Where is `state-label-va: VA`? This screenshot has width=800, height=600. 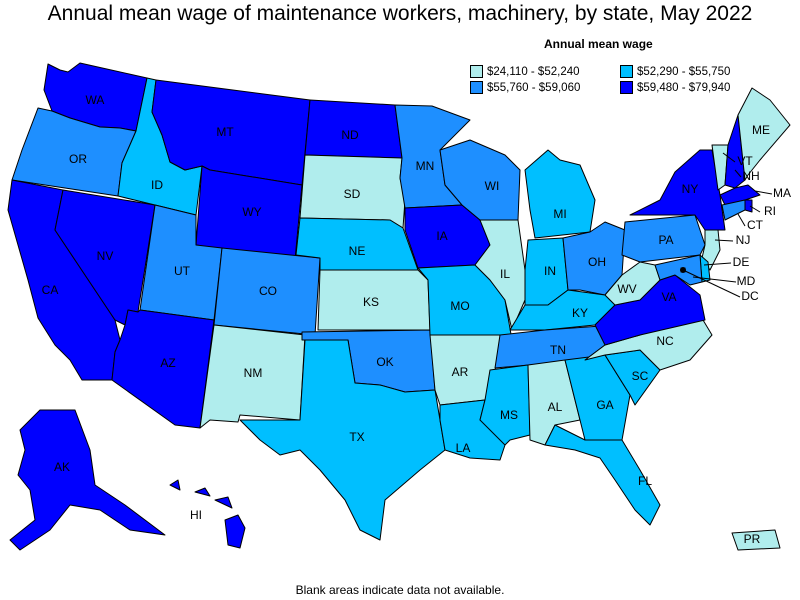
state-label-va: VA is located at coordinates (668, 297).